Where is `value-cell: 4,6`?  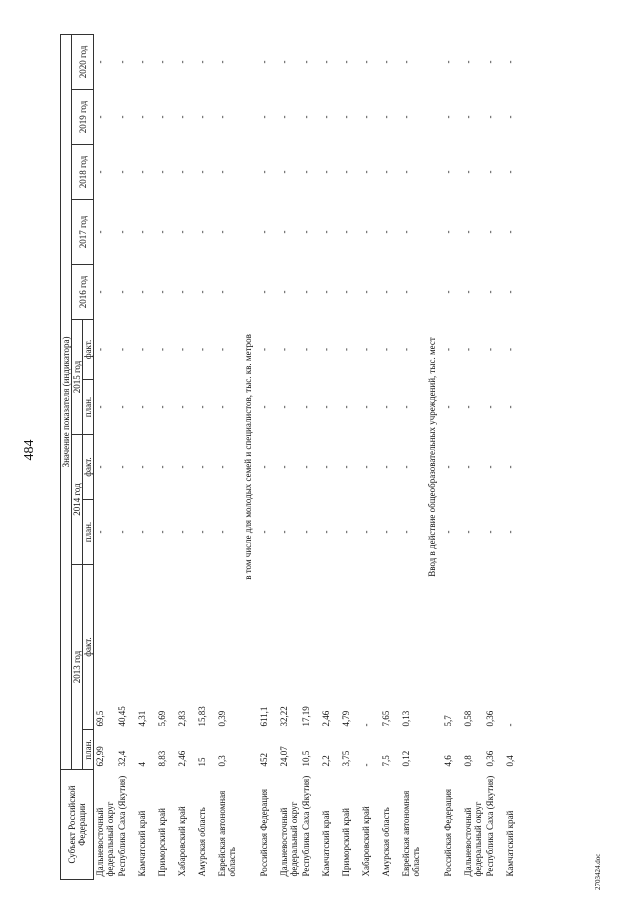 value-cell: 4,6 is located at coordinates (448, 761).